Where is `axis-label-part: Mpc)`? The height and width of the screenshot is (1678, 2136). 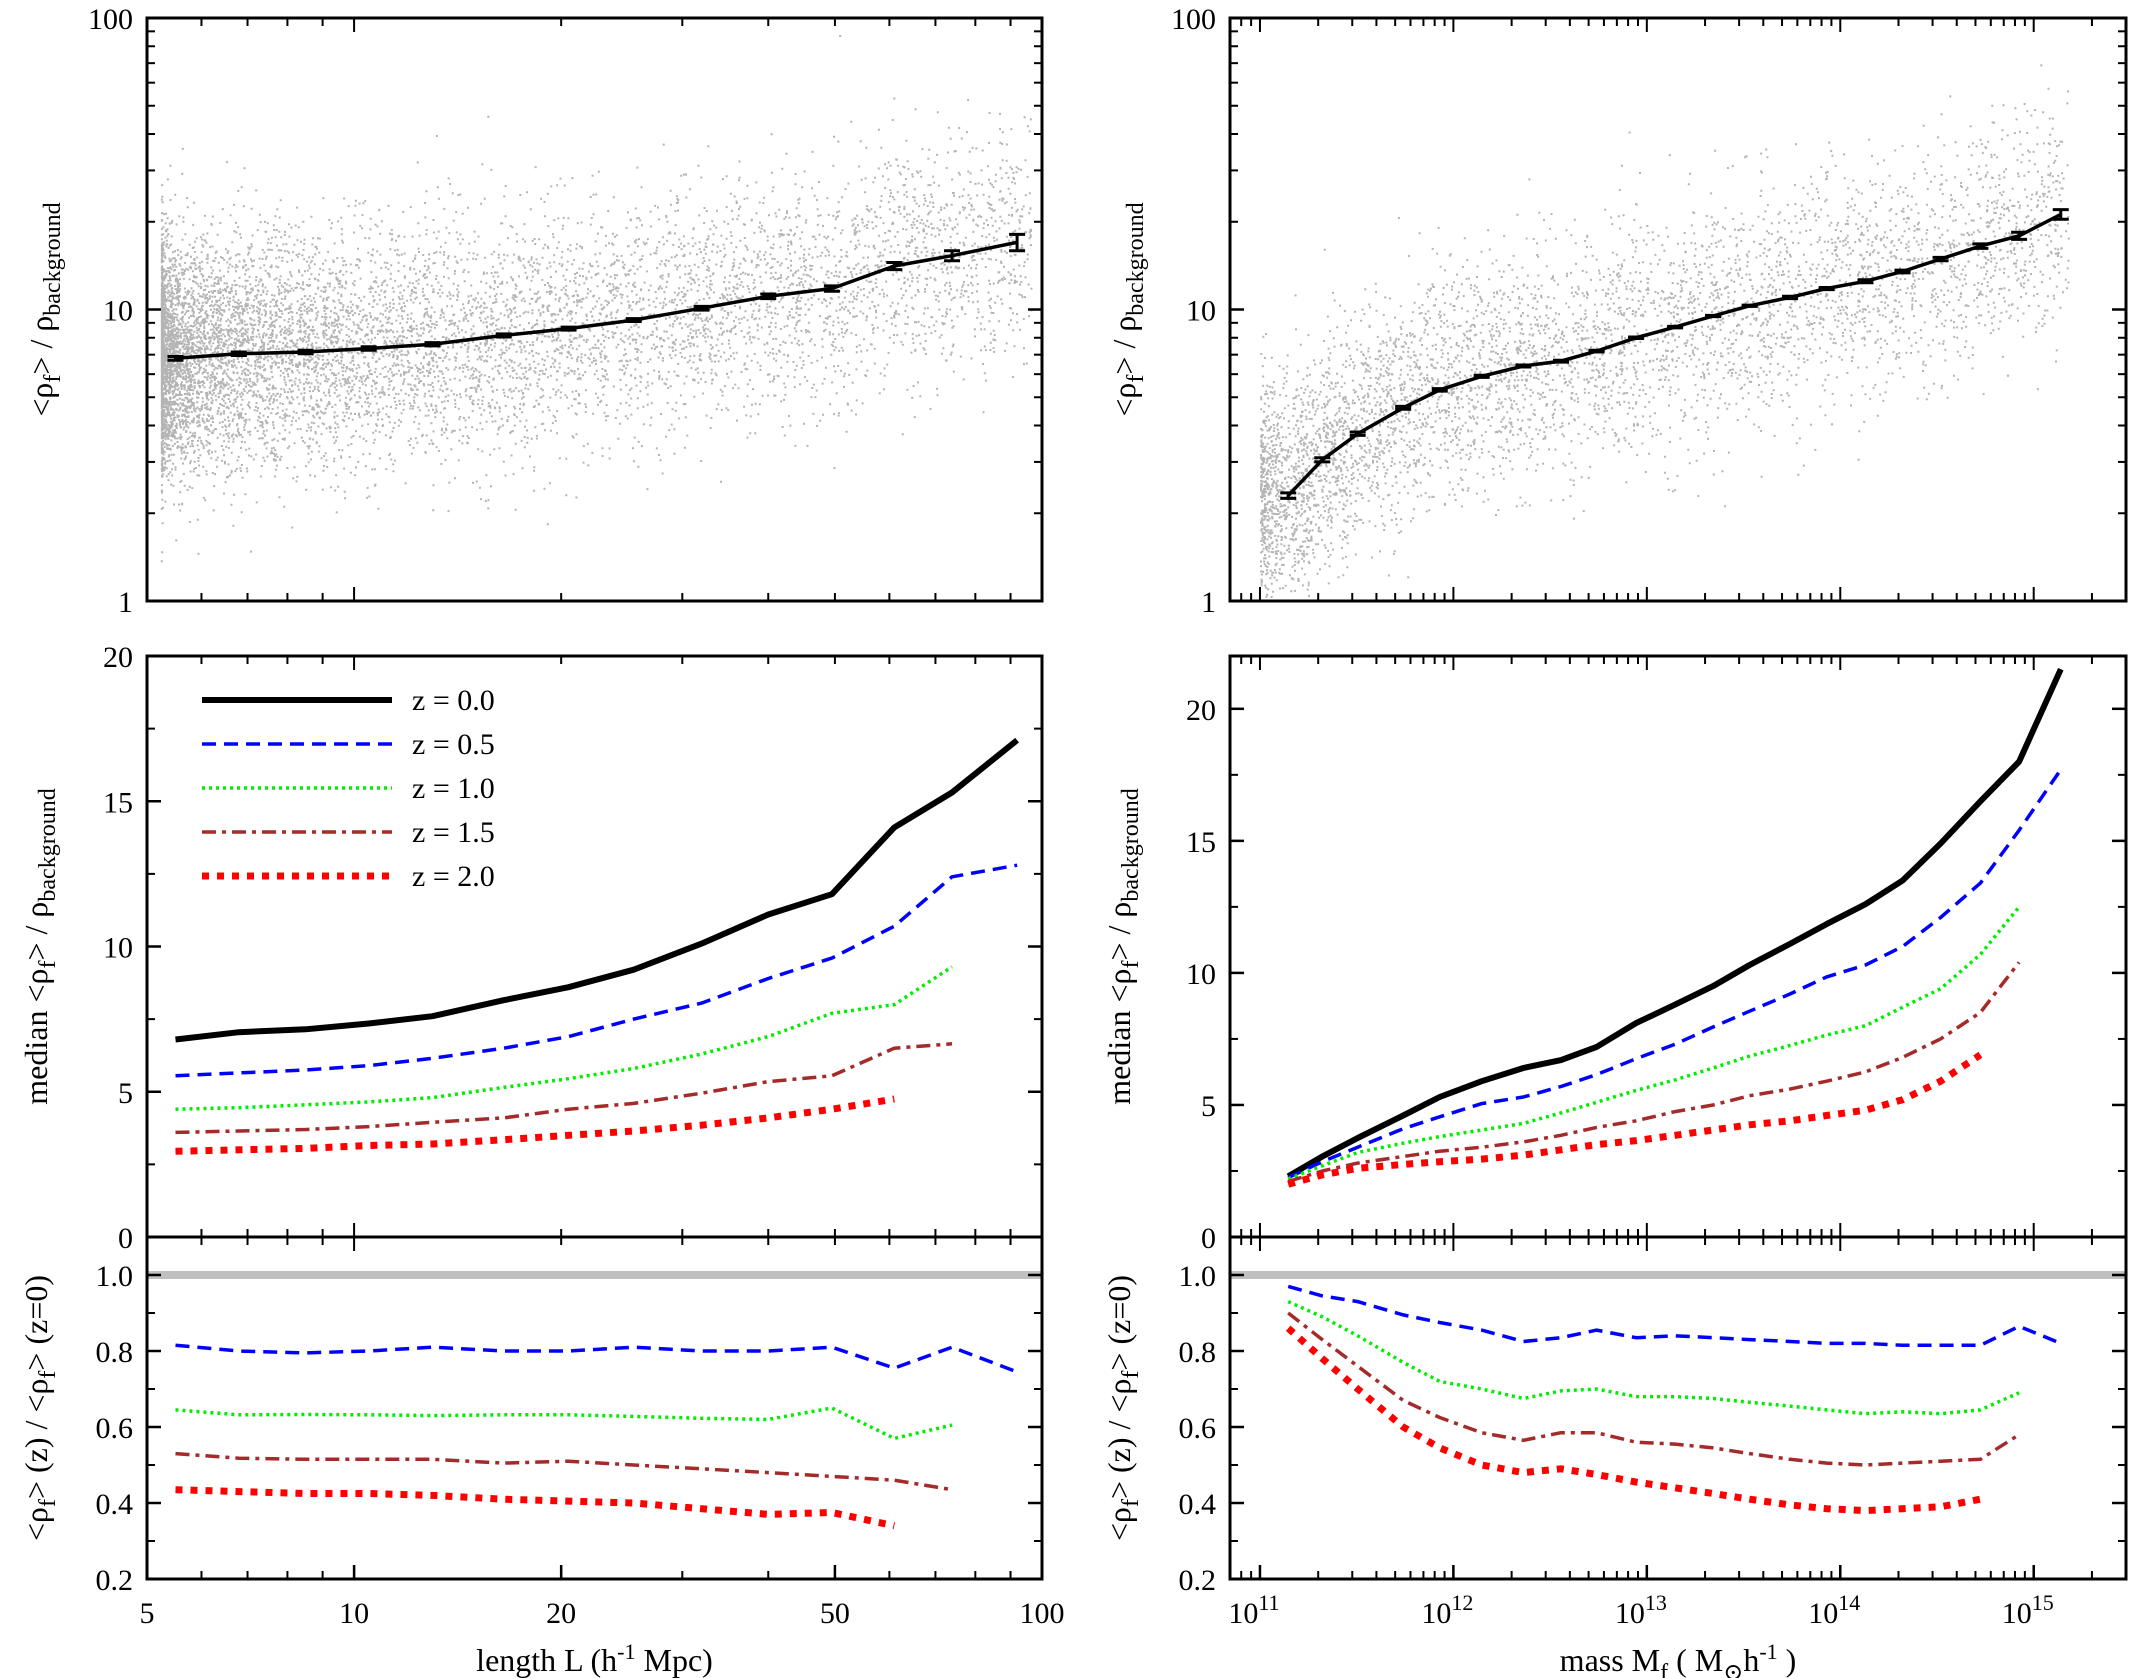
axis-label-part: Mpc) is located at coordinates (674, 1660).